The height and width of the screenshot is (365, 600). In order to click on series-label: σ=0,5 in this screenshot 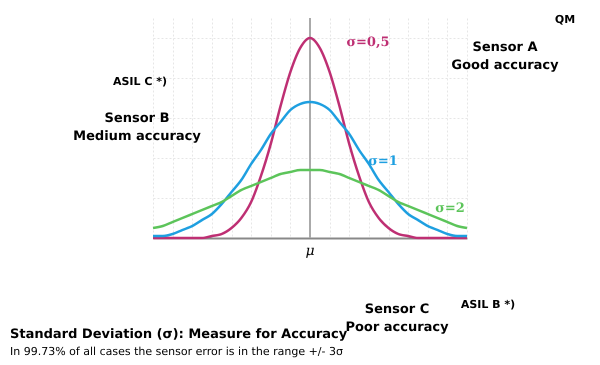, I will do `click(368, 42)`.